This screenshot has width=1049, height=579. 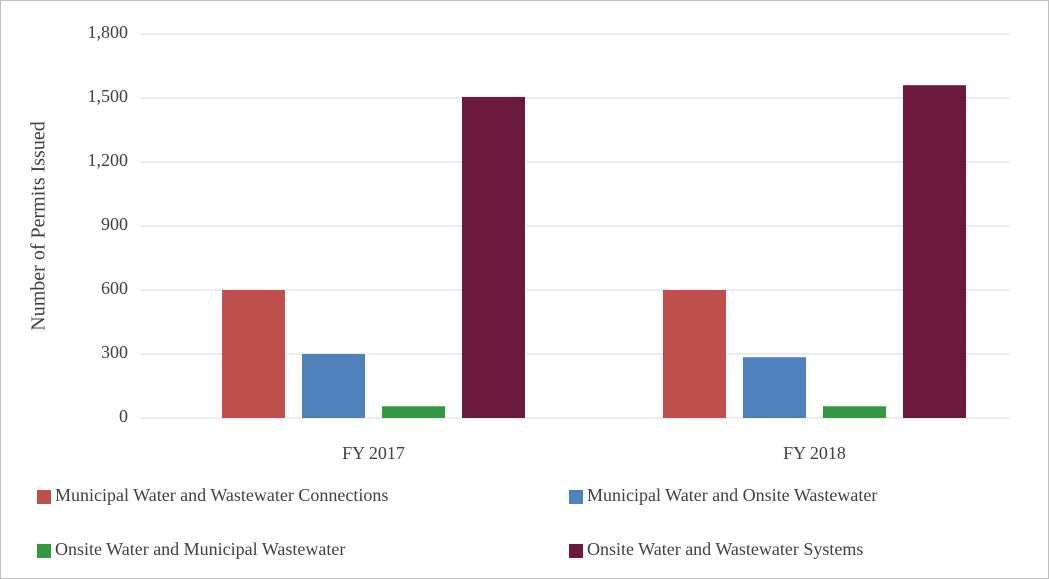 What do you see at coordinates (108, 160) in the screenshot?
I see `y-tick-label: 1,200` at bounding box center [108, 160].